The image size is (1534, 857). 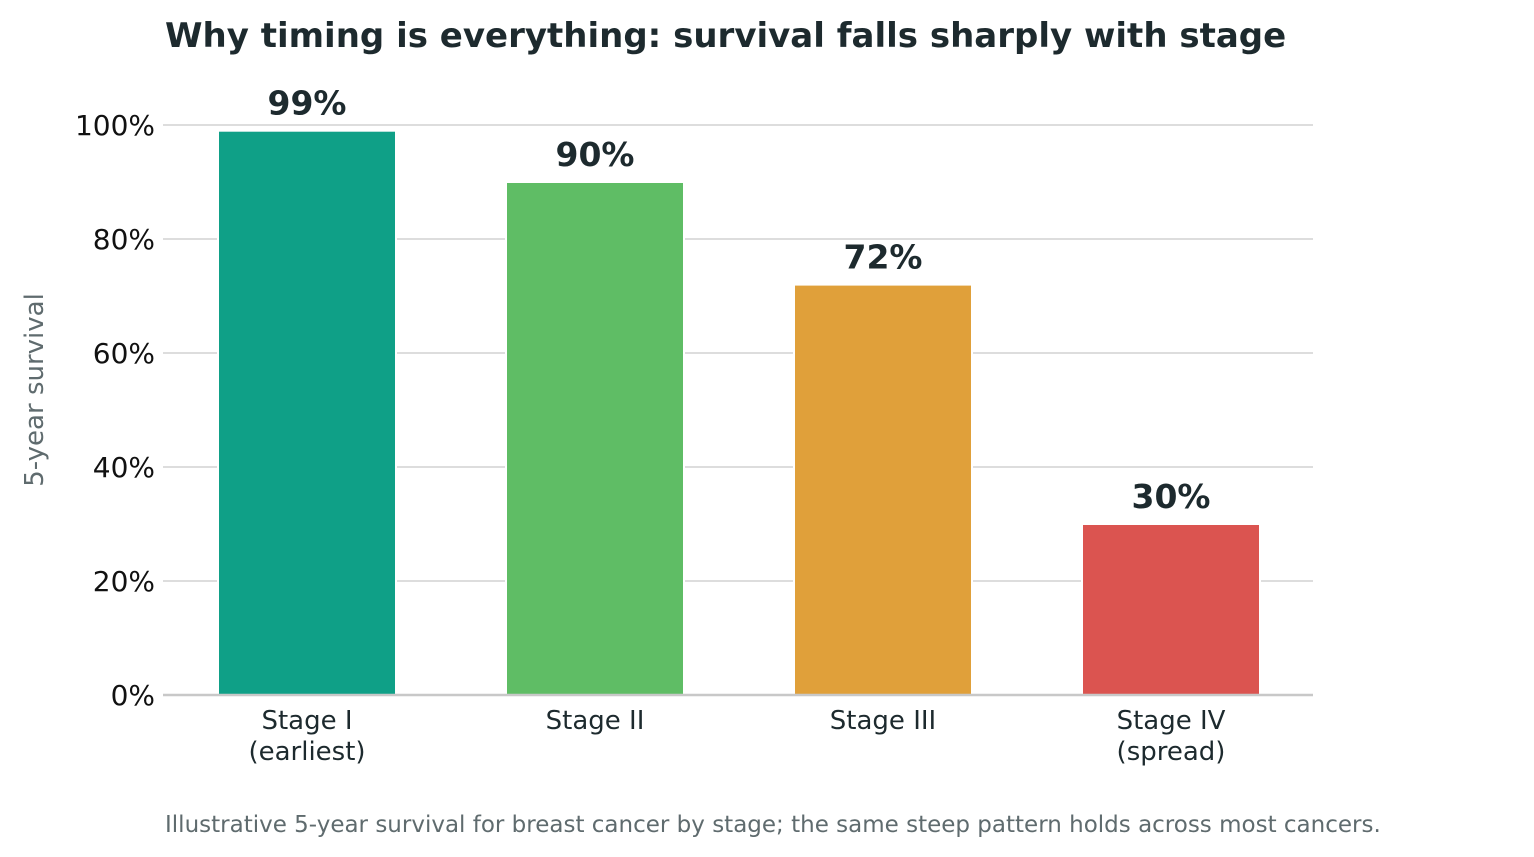 I want to click on y-tick-label: 60%, so click(x=124, y=353).